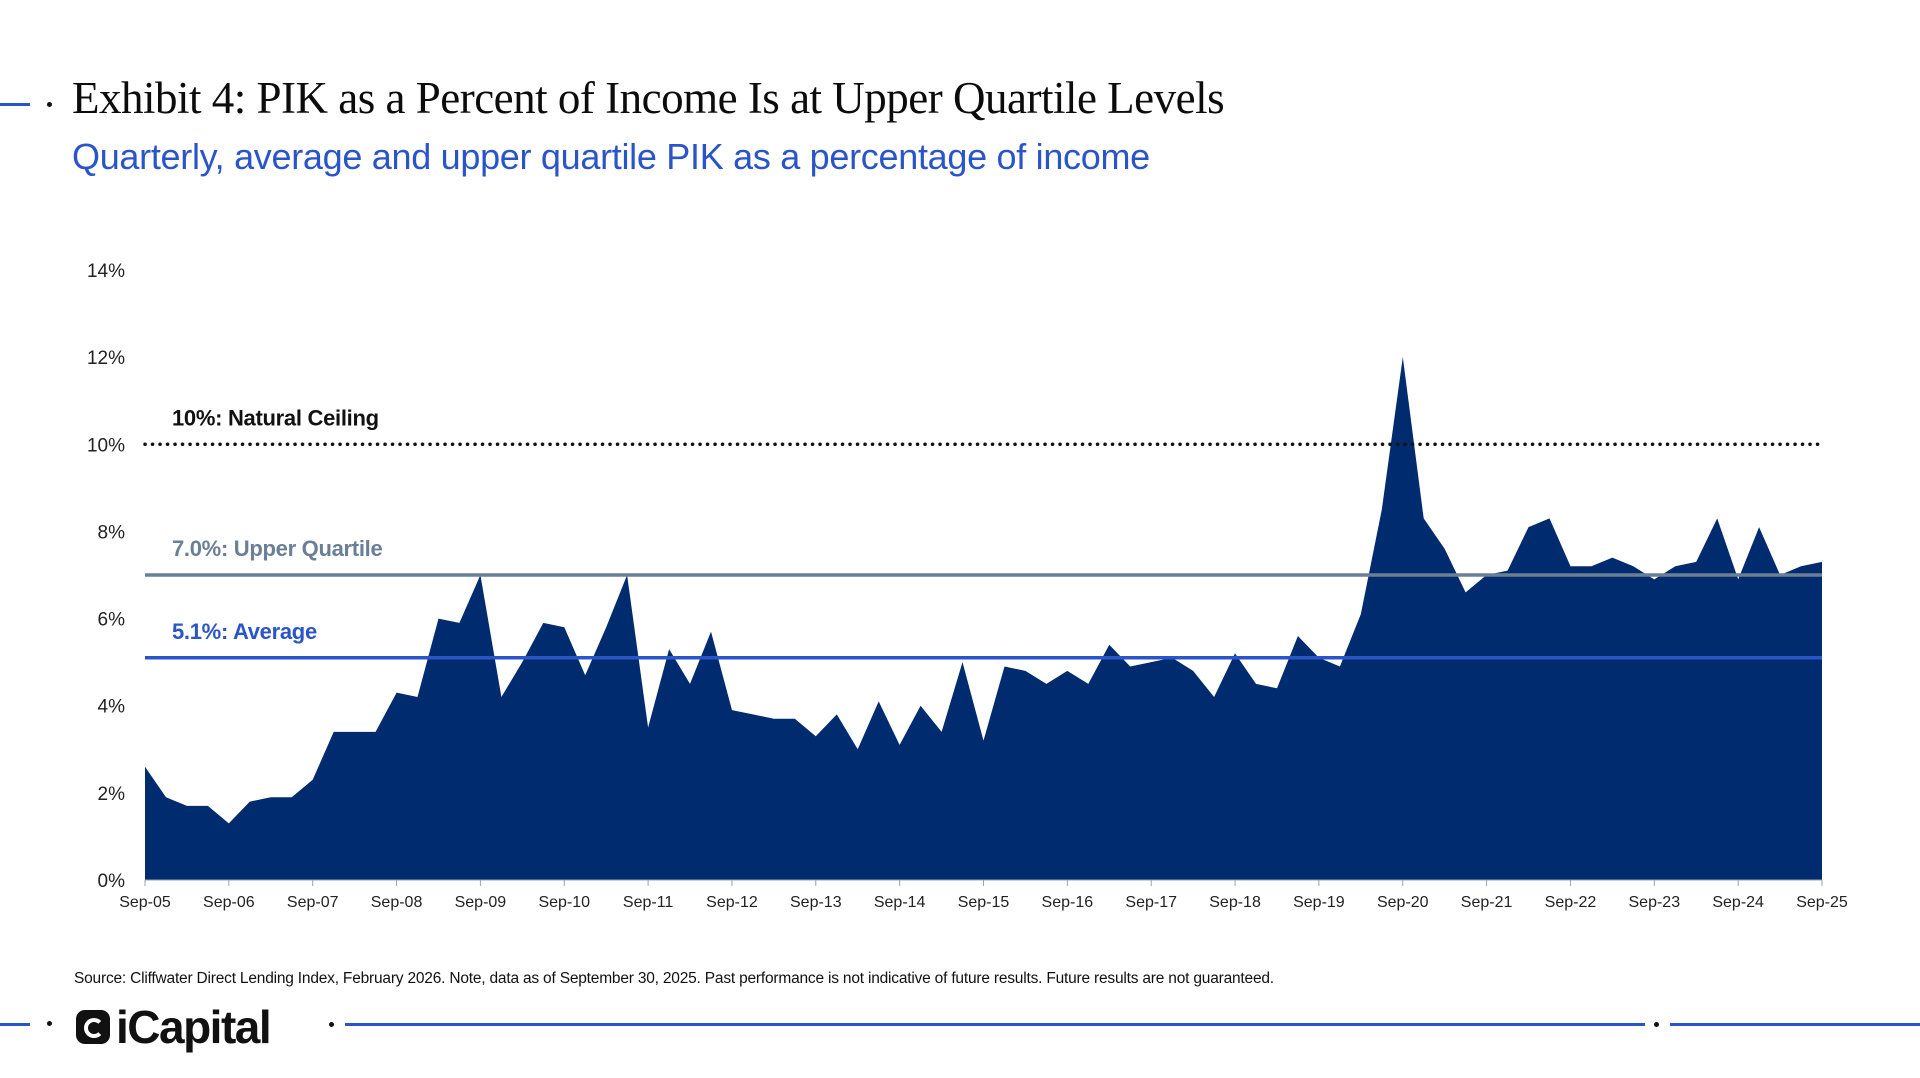 This screenshot has height=1078, width=1920. What do you see at coordinates (112, 881) in the screenshot?
I see `y-tick-label: 0%` at bounding box center [112, 881].